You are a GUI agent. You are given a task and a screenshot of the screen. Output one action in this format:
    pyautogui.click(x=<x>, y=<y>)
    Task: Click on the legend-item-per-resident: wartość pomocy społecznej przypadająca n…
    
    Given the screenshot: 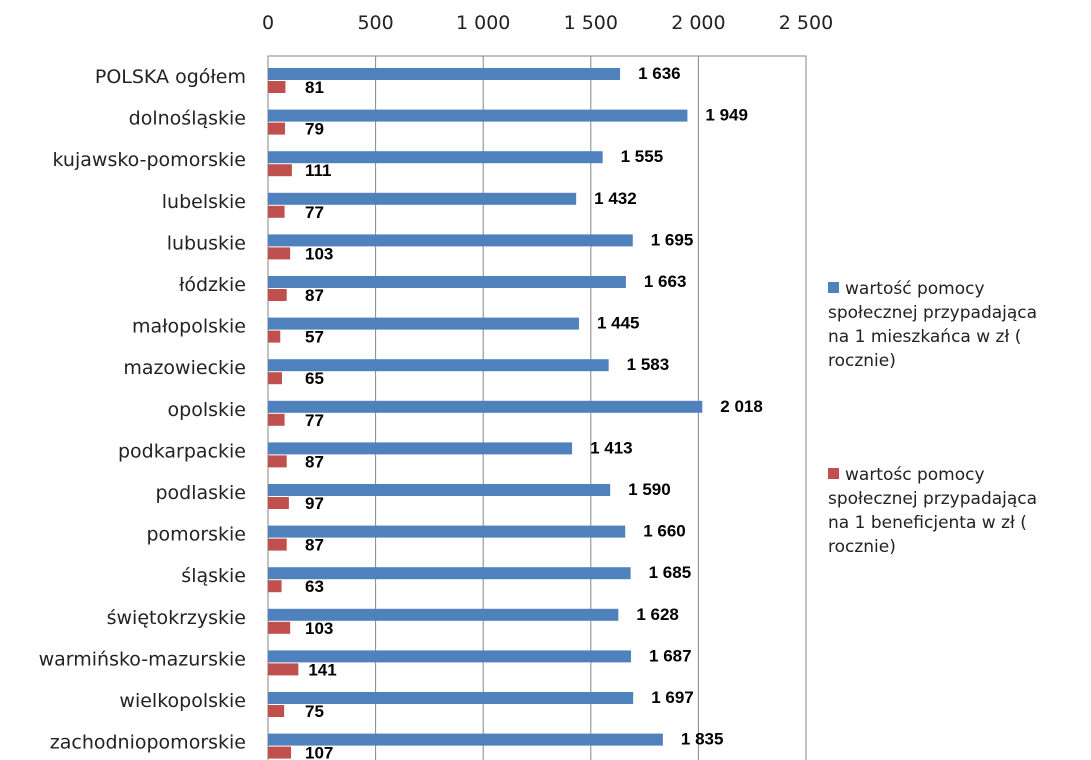 What is the action you would take?
    pyautogui.click(x=959, y=325)
    